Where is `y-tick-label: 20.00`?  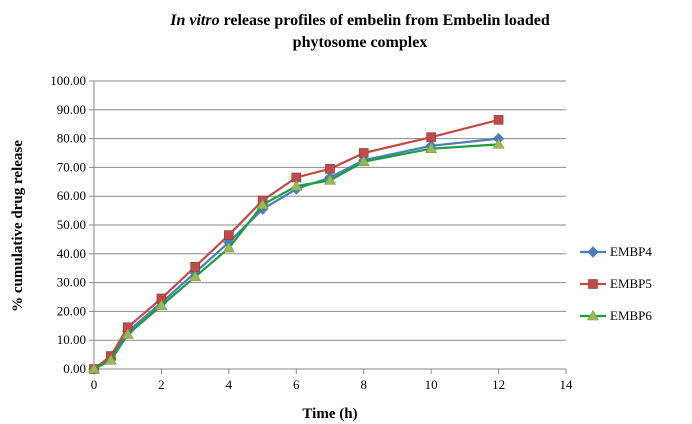
y-tick-label: 20.00 is located at coordinates (71, 310).